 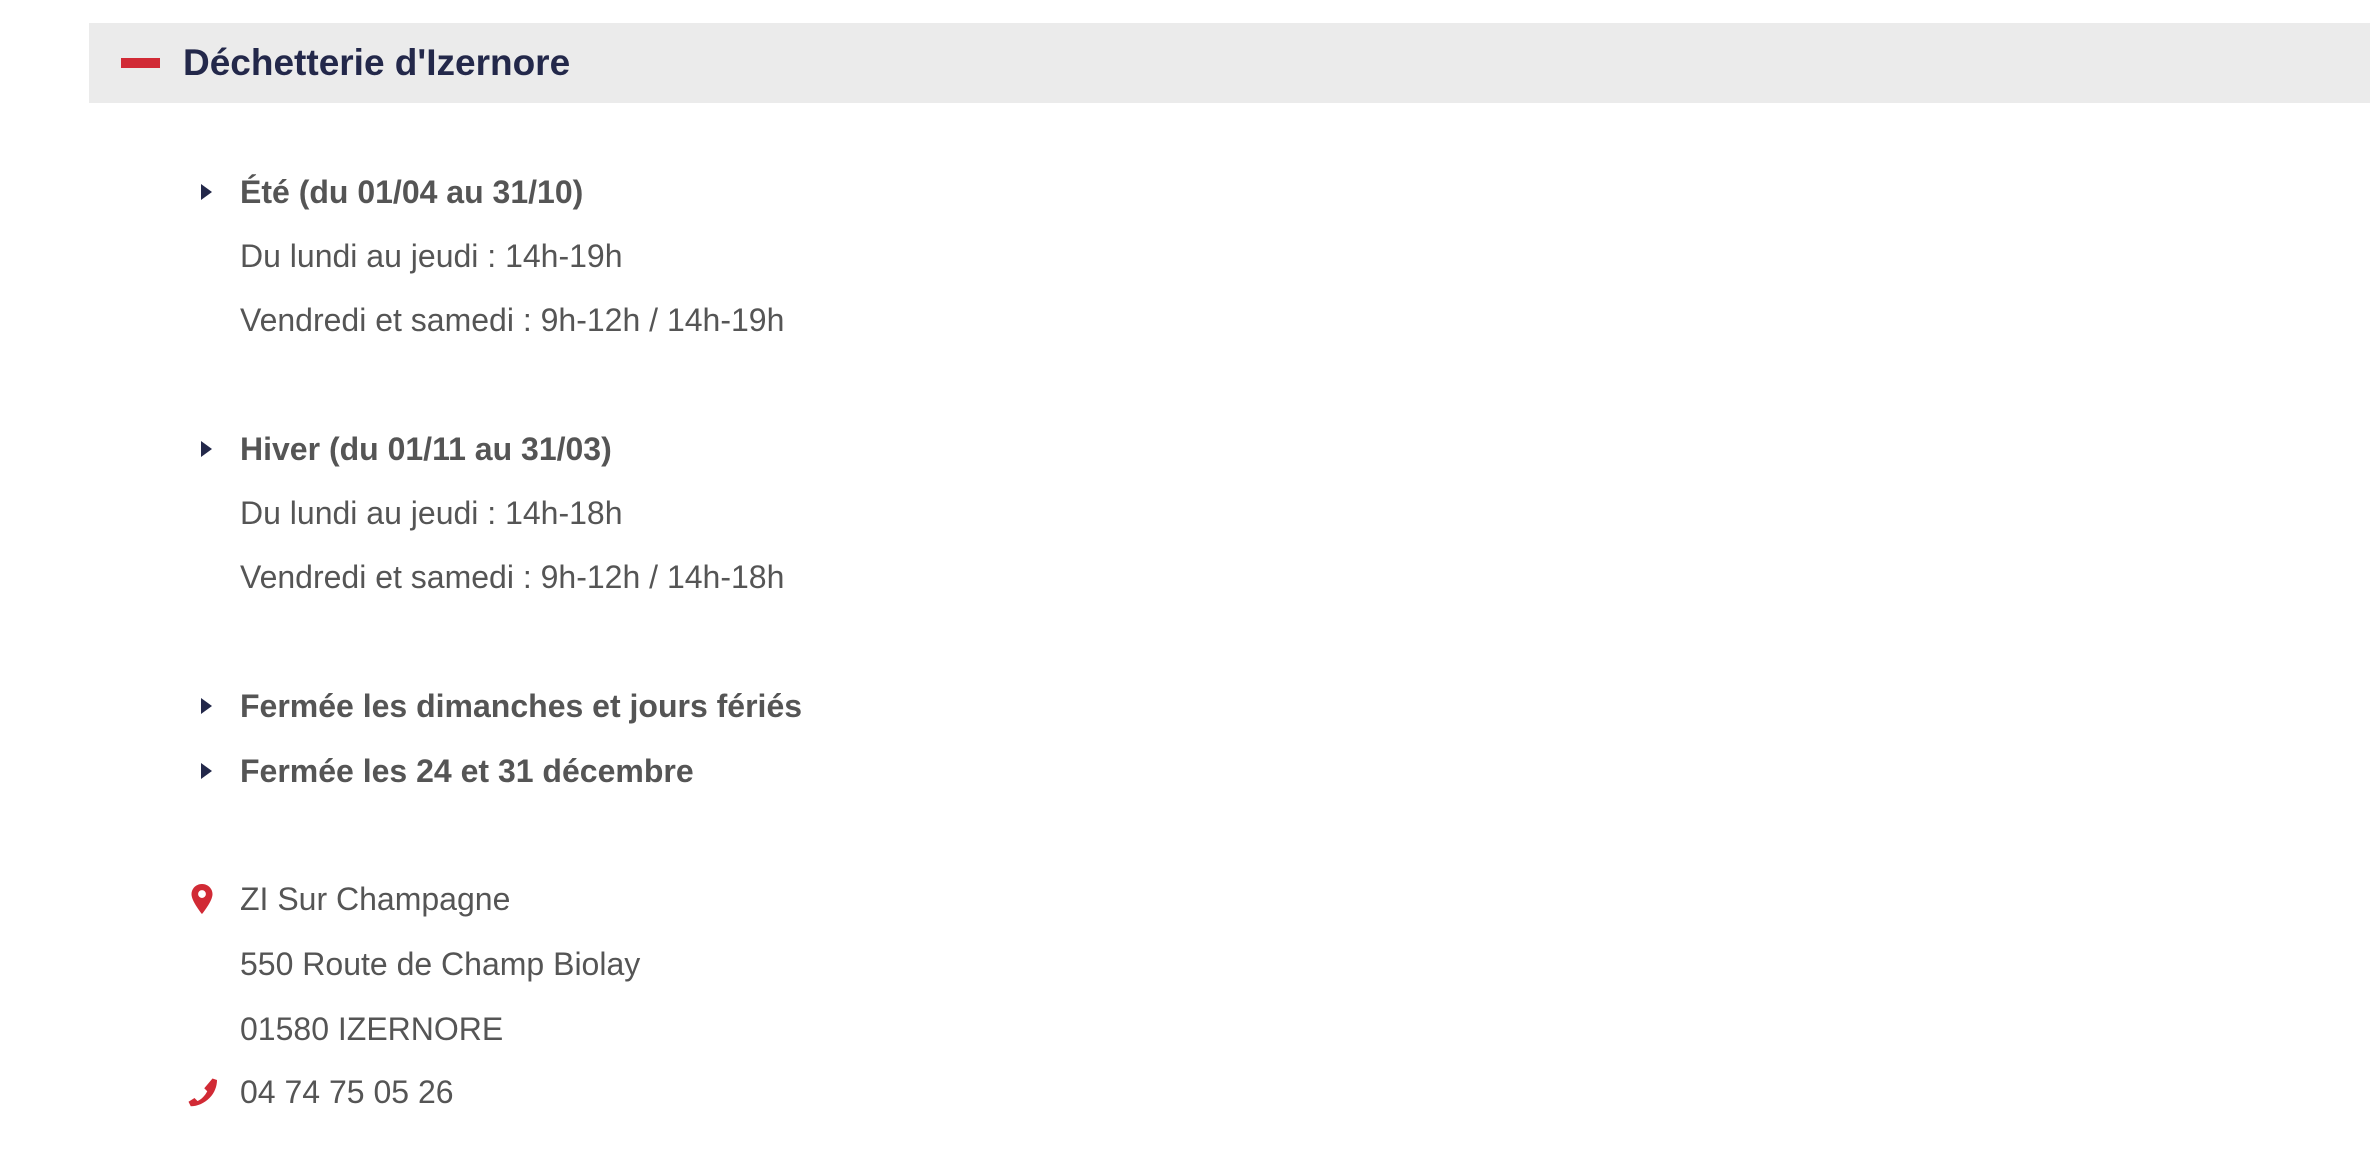 I want to click on map-pin-icon, so click(x=202, y=899).